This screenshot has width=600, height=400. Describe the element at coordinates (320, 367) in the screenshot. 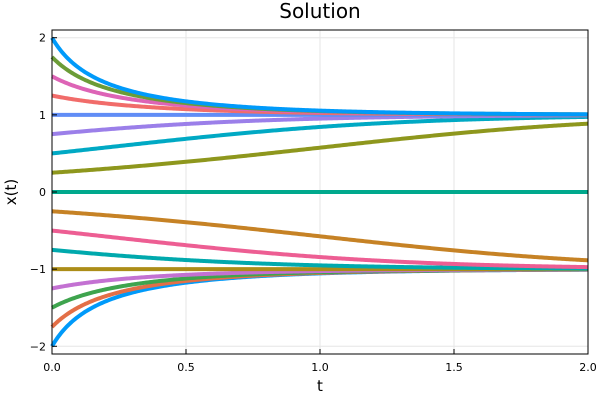

I see `x-tick-label: 1.0` at that location.